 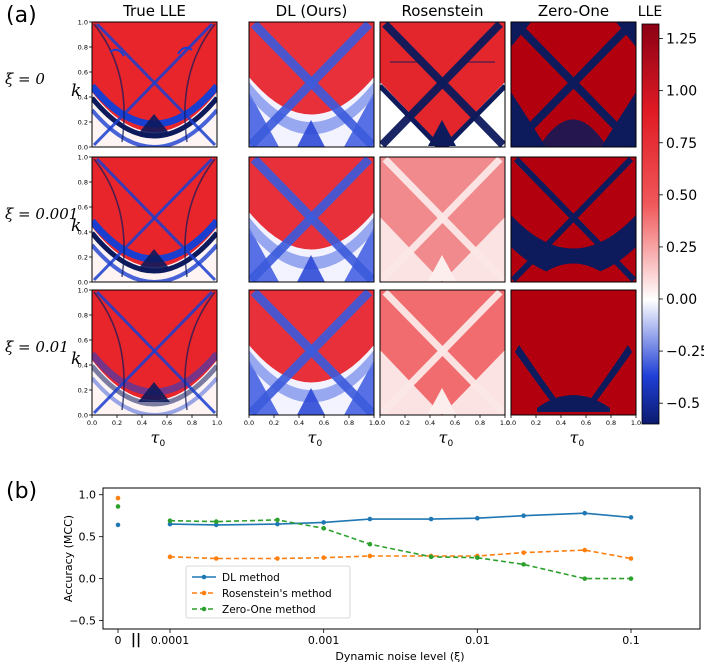 What do you see at coordinates (83, 183) in the screenshot?
I see `y-tick-r1-4: 0.8` at bounding box center [83, 183].